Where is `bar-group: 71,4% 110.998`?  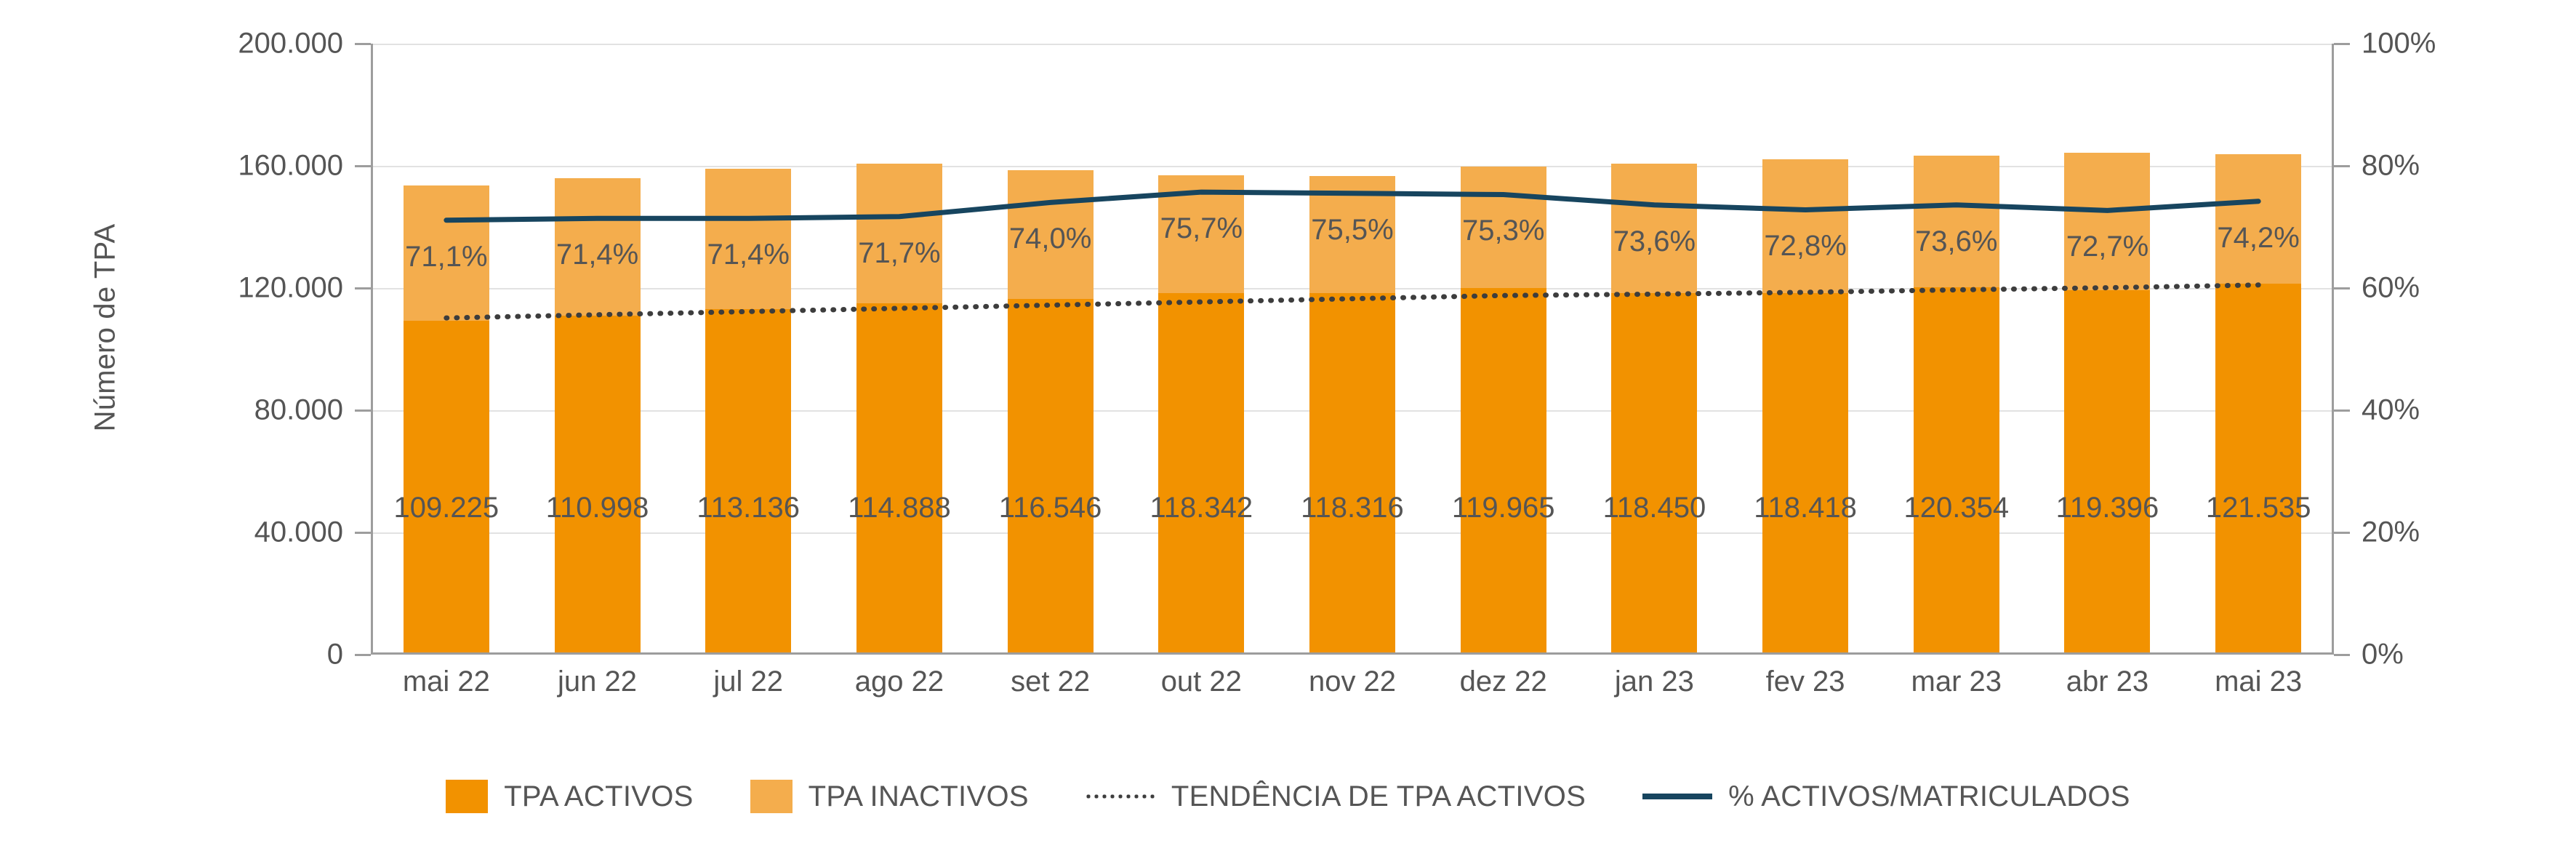
bar-group: 71,4% 110.998 is located at coordinates (597, 349).